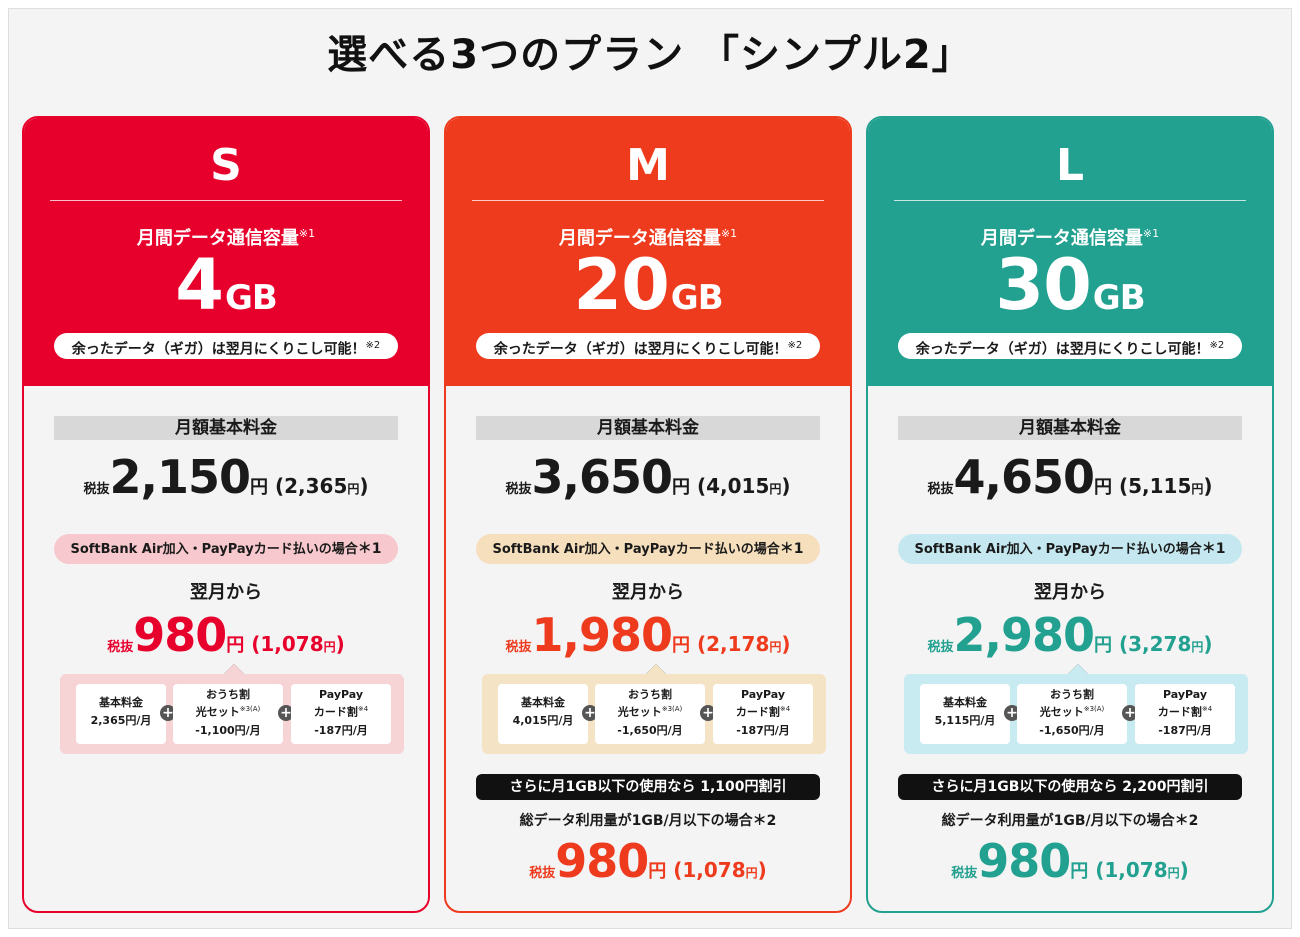  Describe the element at coordinates (1061, 712) in the screenshot. I see `breakdown-home-line2: 光セット` at that location.